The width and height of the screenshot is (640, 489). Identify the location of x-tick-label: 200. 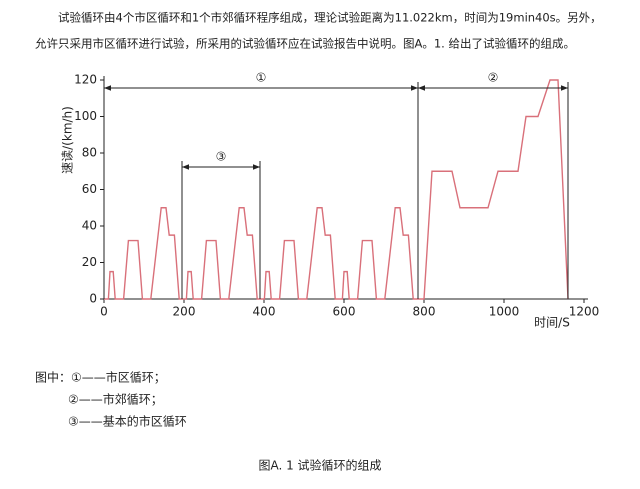
(184, 312).